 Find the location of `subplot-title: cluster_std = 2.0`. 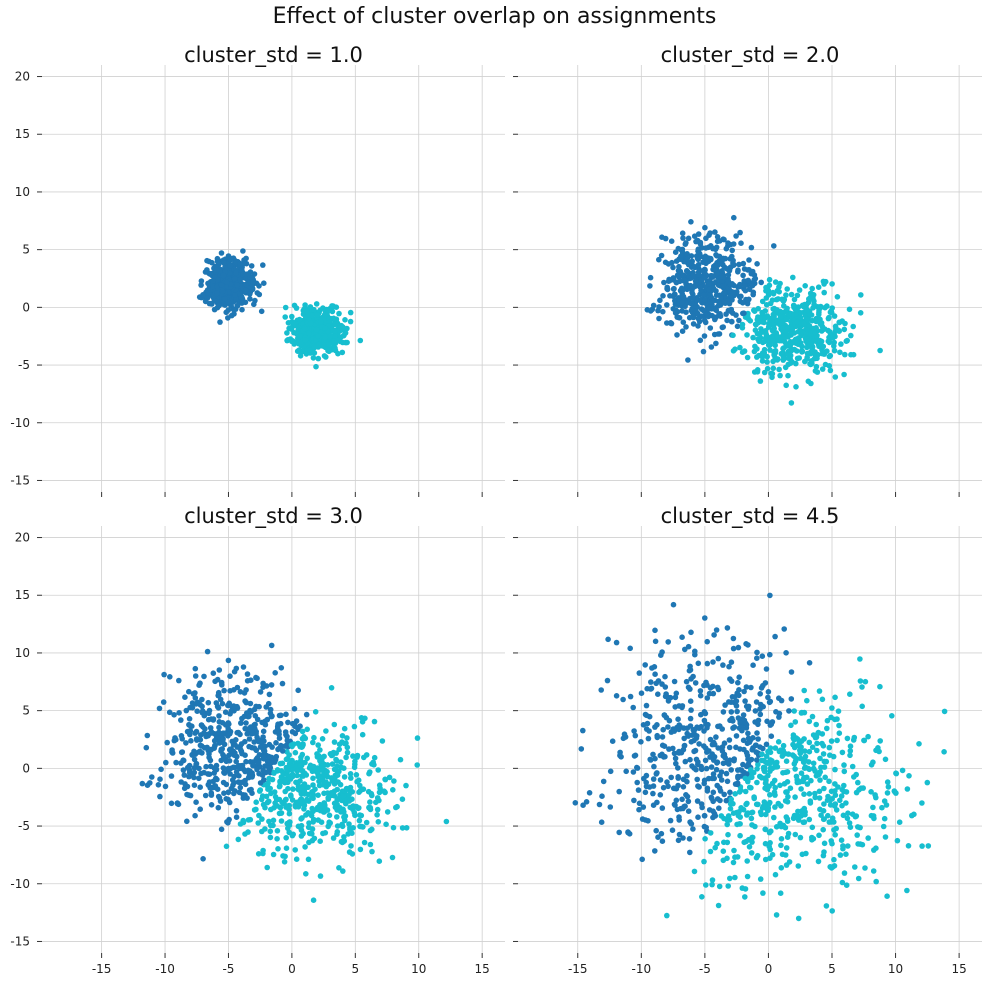

subplot-title: cluster_std = 2.0 is located at coordinates (750, 55).